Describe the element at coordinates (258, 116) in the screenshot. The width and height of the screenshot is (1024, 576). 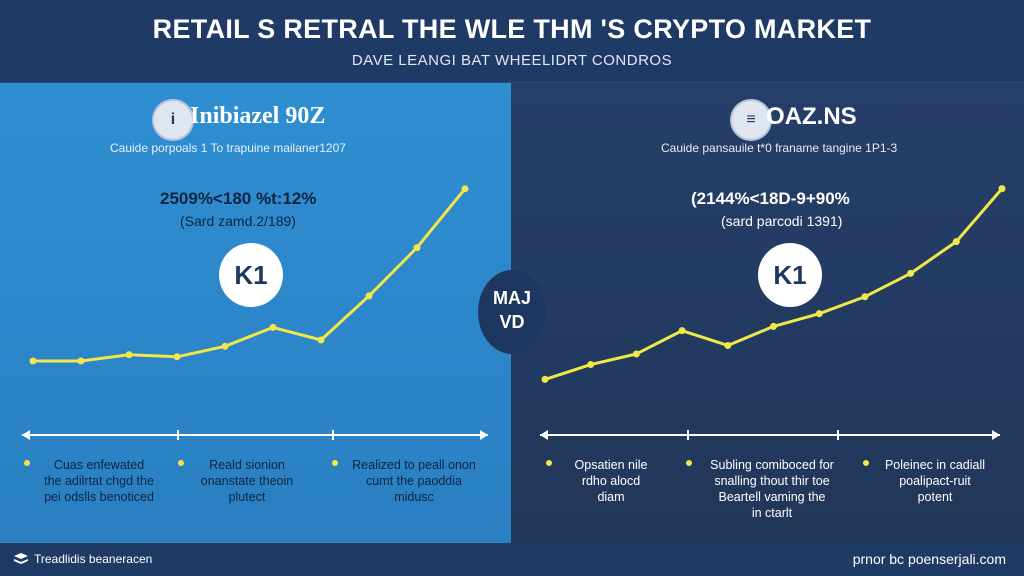
I see `brand-name: Inibiazel 90Z` at that location.